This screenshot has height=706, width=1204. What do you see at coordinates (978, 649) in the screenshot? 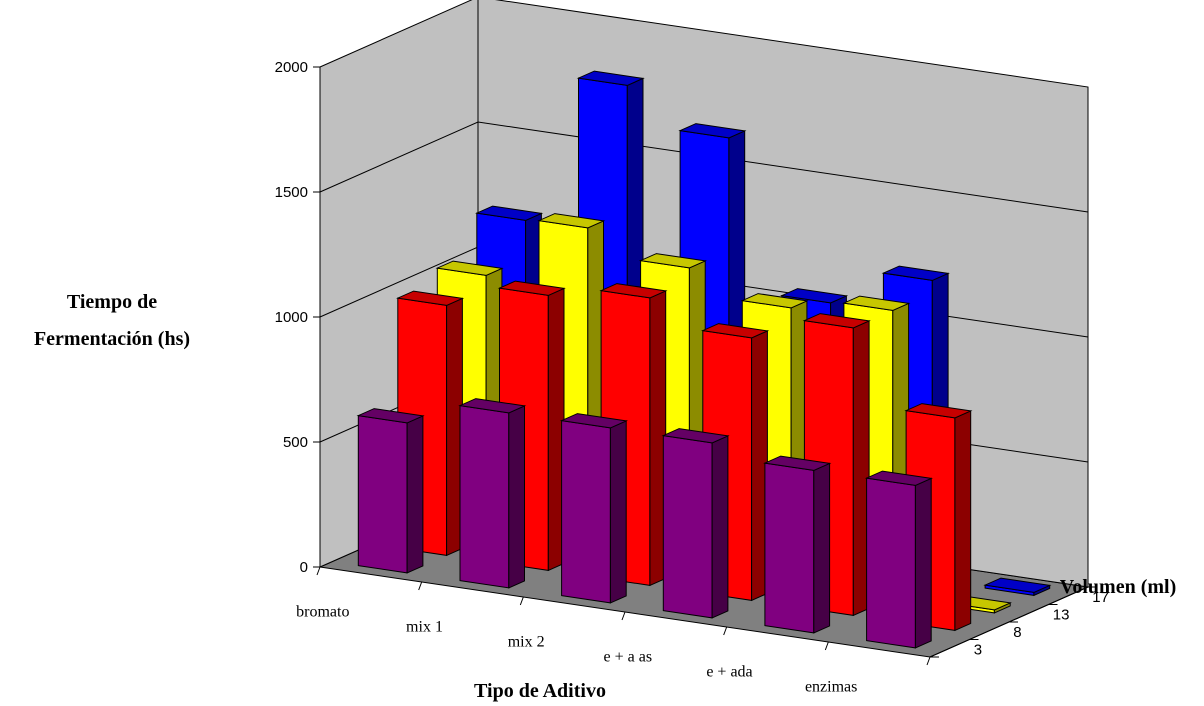
I see `depth-tick-label: 3` at bounding box center [978, 649].